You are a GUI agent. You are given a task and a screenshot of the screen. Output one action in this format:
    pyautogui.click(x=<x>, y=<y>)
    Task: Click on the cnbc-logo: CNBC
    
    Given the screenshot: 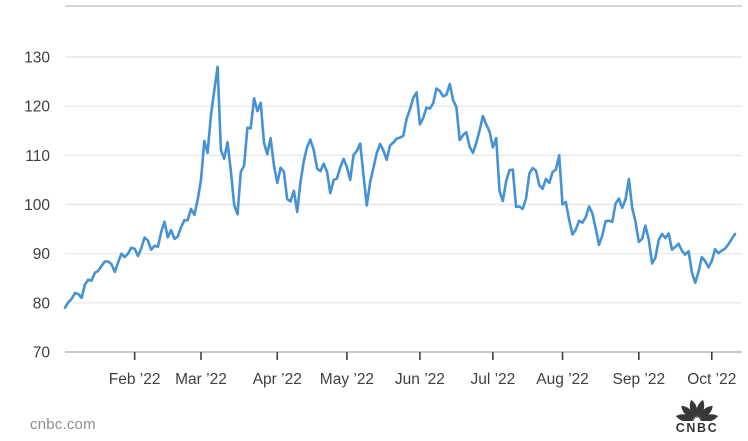 What is the action you would take?
    pyautogui.click(x=697, y=415)
    